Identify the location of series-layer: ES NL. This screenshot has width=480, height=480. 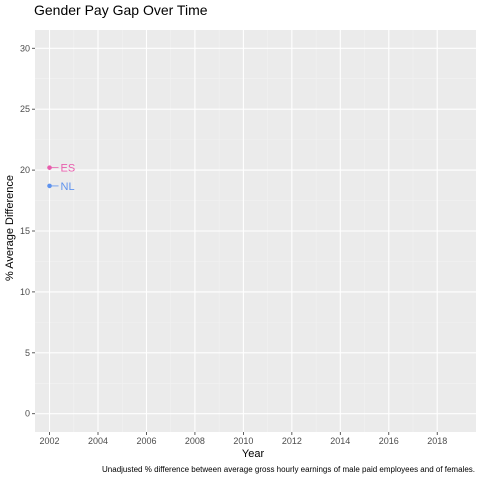
(61, 178).